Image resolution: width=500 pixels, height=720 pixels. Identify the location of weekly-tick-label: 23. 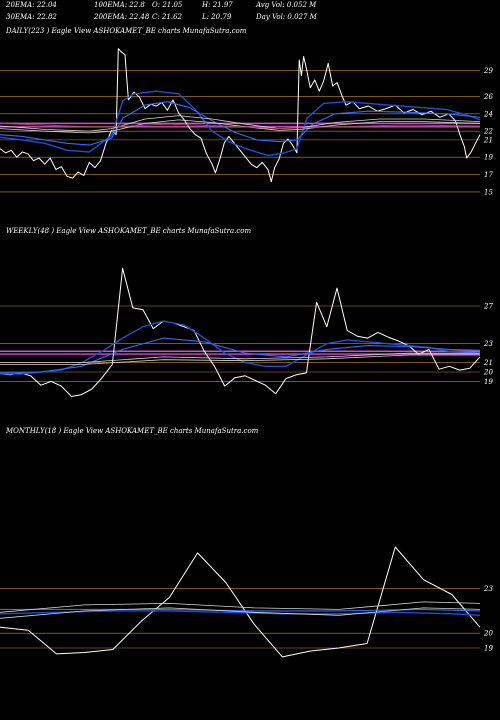
(488, 344).